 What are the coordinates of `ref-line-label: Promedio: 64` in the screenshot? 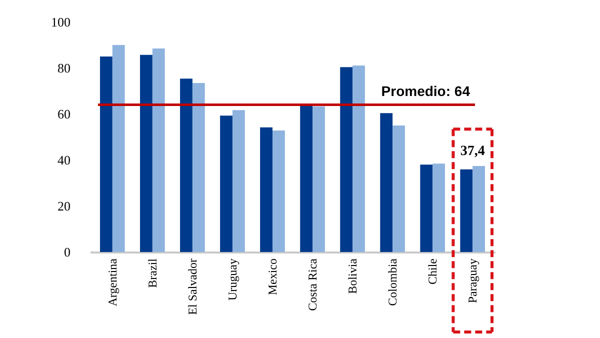 It's located at (425, 90).